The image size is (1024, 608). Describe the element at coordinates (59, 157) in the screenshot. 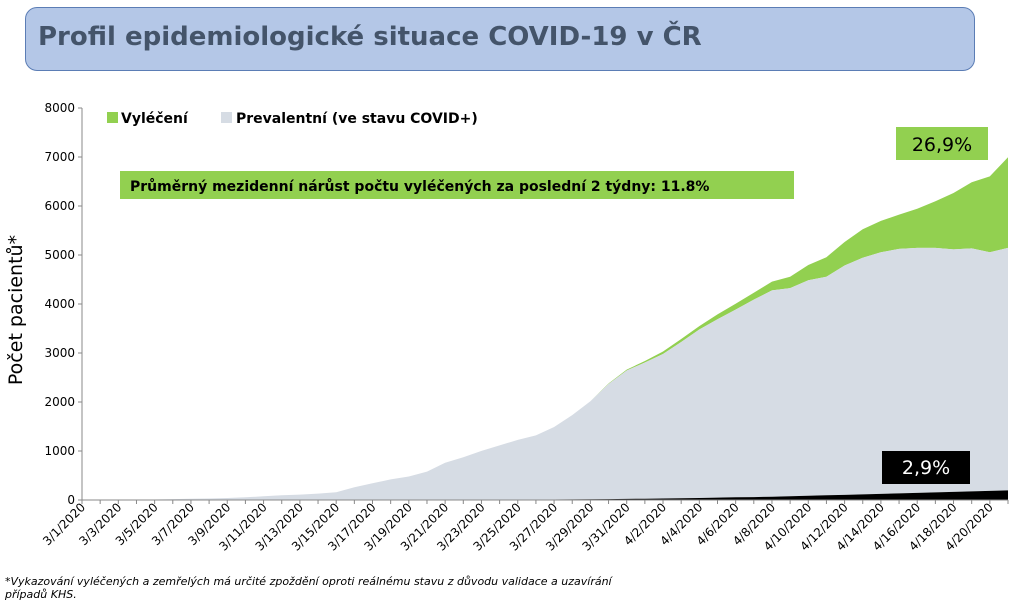

I see `y-tick-label: 7000` at that location.